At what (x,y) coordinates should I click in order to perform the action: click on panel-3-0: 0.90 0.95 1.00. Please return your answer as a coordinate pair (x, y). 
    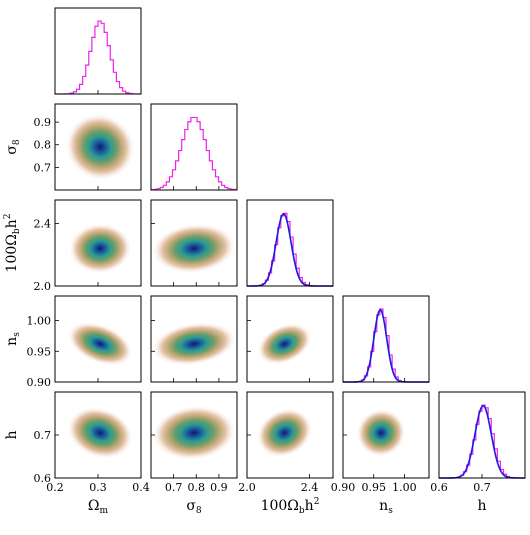
    Looking at the image, I should click on (84, 342).